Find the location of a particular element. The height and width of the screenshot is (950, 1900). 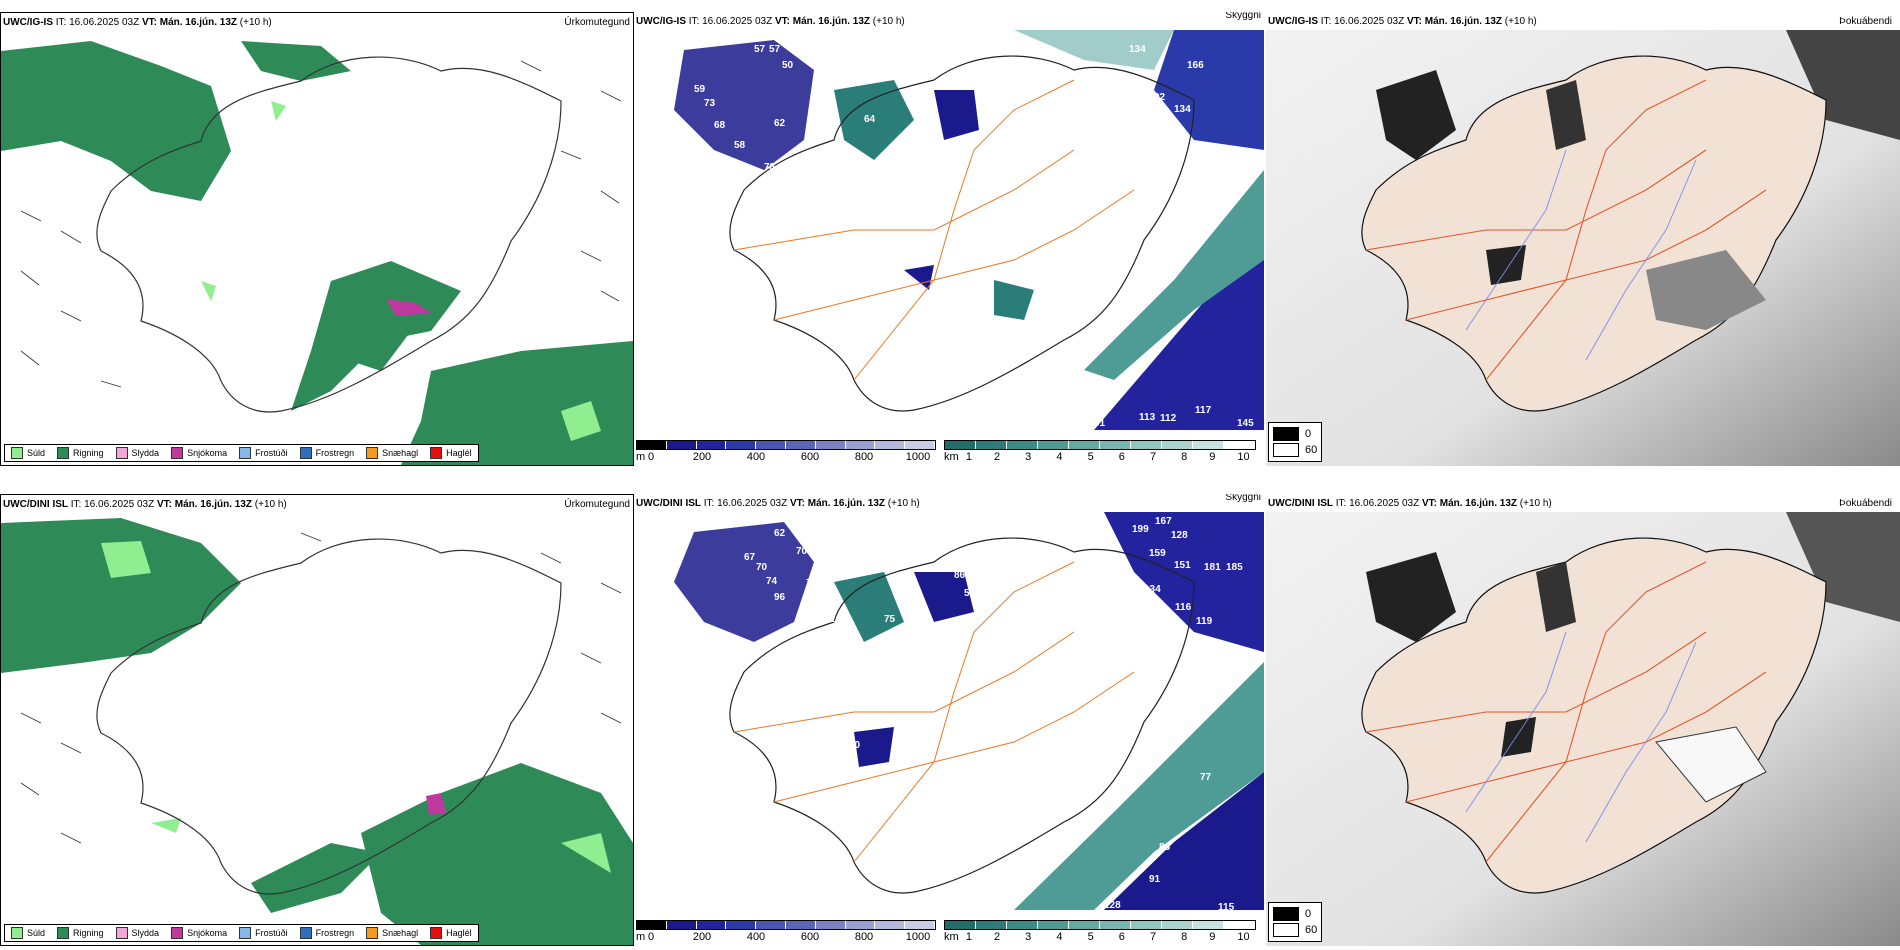

visibility-value: 115 is located at coordinates (1226, 906).